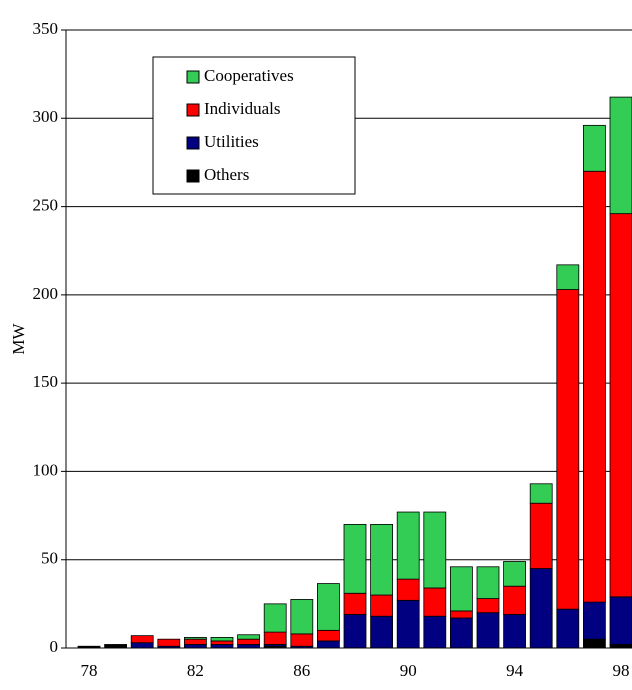 The height and width of the screenshot is (690, 632). What do you see at coordinates (242, 108) in the screenshot?
I see `legend-label: Individuals` at bounding box center [242, 108].